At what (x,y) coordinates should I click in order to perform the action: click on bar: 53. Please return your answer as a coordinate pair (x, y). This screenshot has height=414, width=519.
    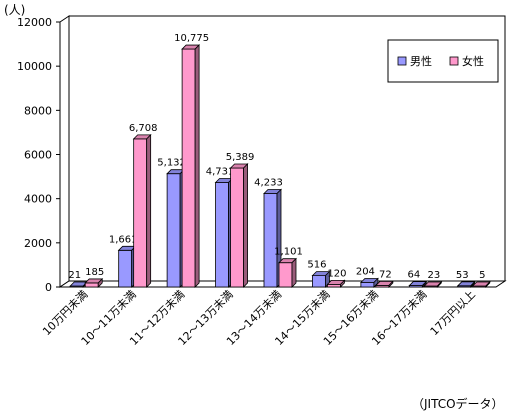
    Looking at the image, I should click on (466, 279).